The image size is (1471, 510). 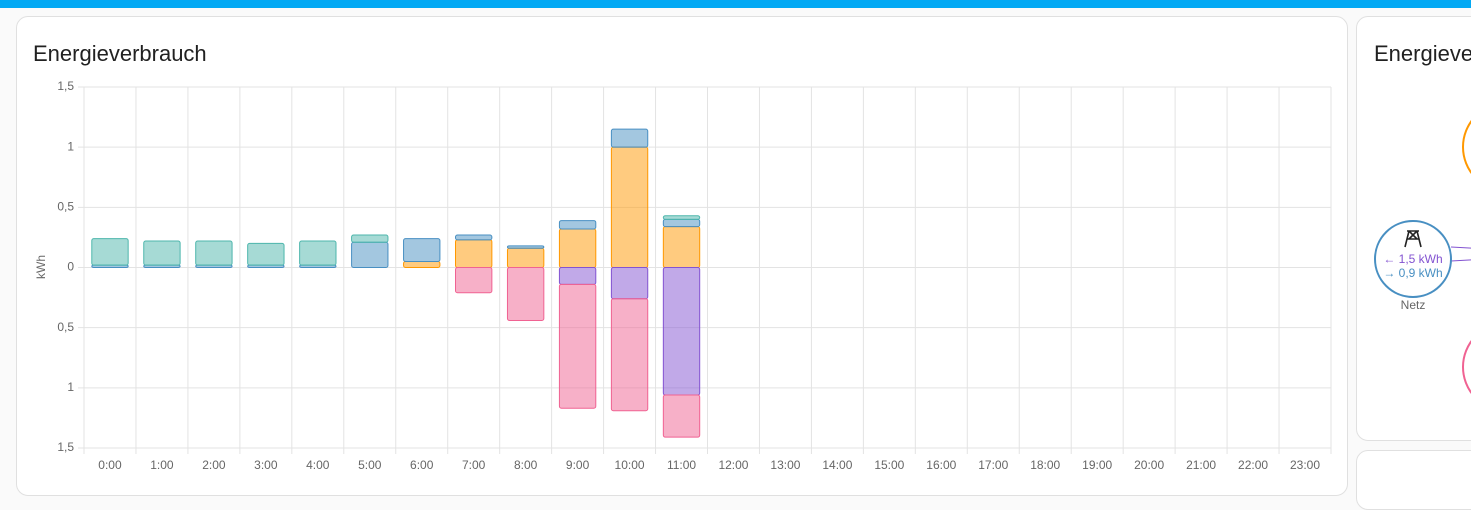 What do you see at coordinates (422, 465) in the screenshot?
I see `x-tick-label: 6:00` at bounding box center [422, 465].